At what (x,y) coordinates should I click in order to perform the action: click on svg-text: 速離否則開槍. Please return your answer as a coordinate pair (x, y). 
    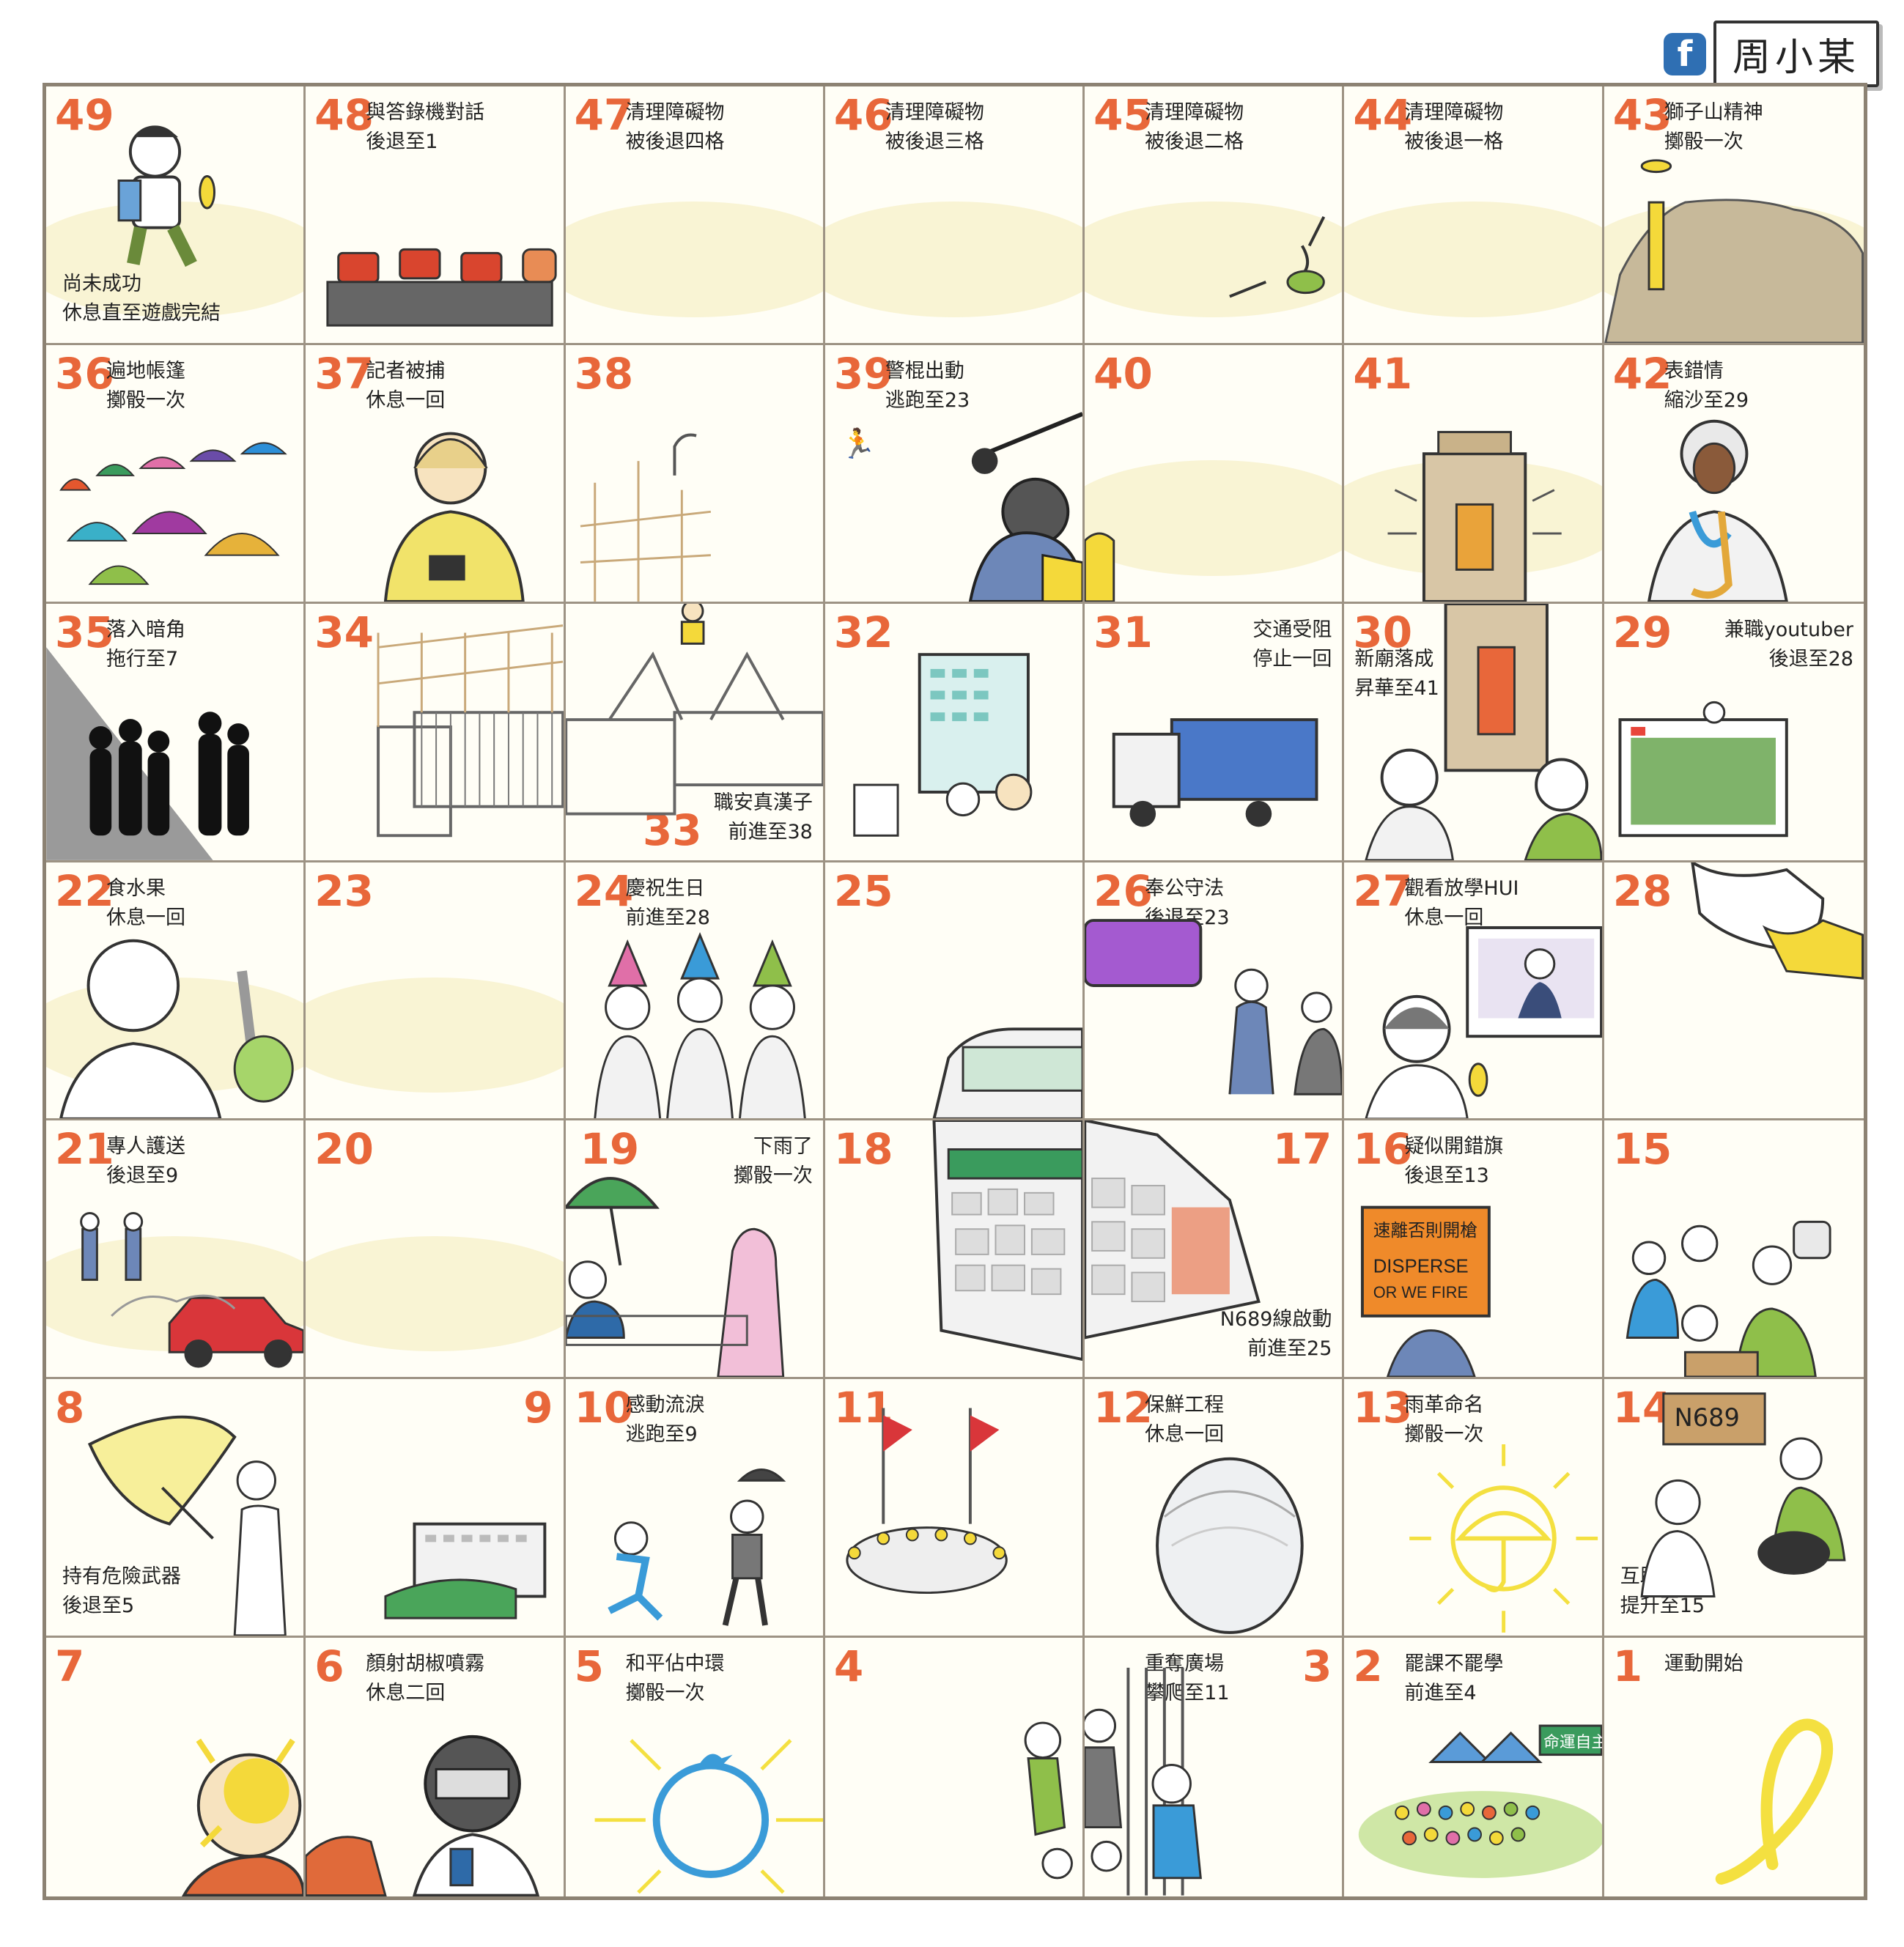
    Looking at the image, I should click on (1425, 1231).